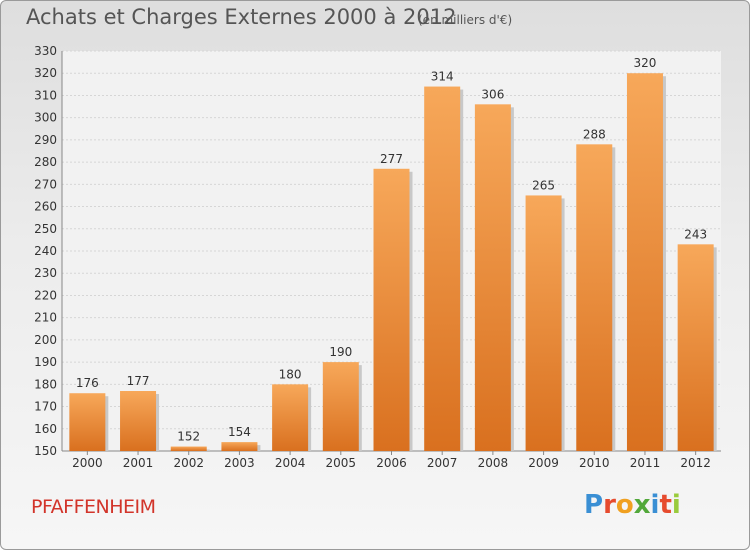 The height and width of the screenshot is (550, 750). I want to click on y-tick-label: 170, so click(45, 407).